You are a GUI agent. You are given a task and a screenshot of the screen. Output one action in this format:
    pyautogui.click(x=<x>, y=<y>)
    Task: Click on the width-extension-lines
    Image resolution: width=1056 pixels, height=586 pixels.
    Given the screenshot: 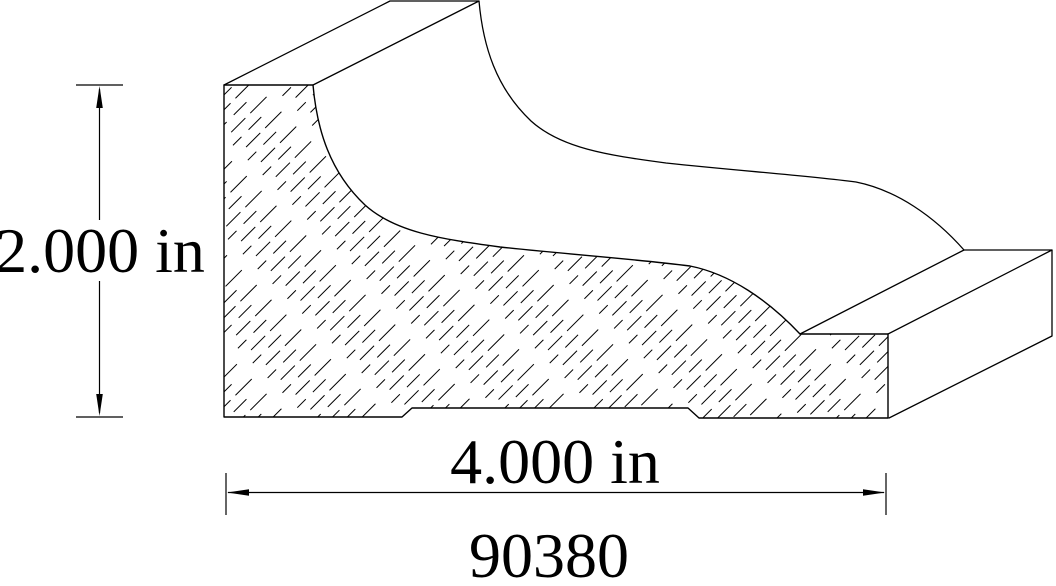 What is the action you would take?
    pyautogui.click(x=556, y=494)
    